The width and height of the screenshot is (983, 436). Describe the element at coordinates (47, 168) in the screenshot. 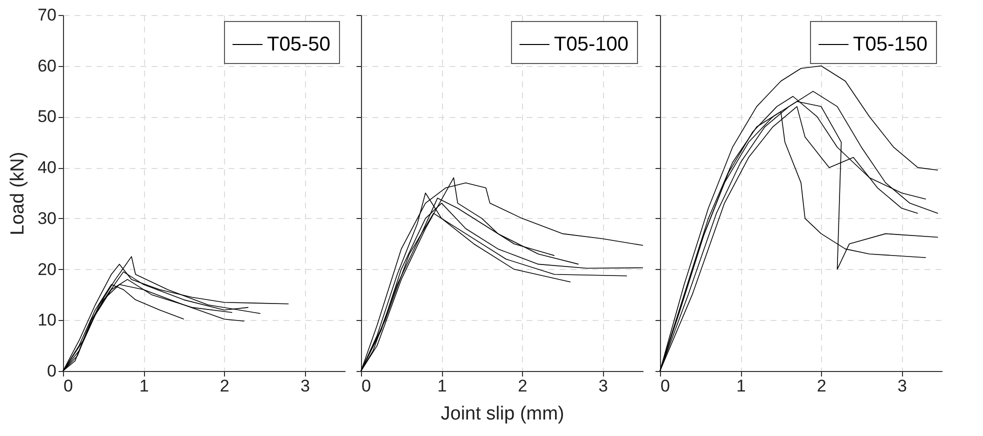

I see `y-tick-label: 40` at that location.